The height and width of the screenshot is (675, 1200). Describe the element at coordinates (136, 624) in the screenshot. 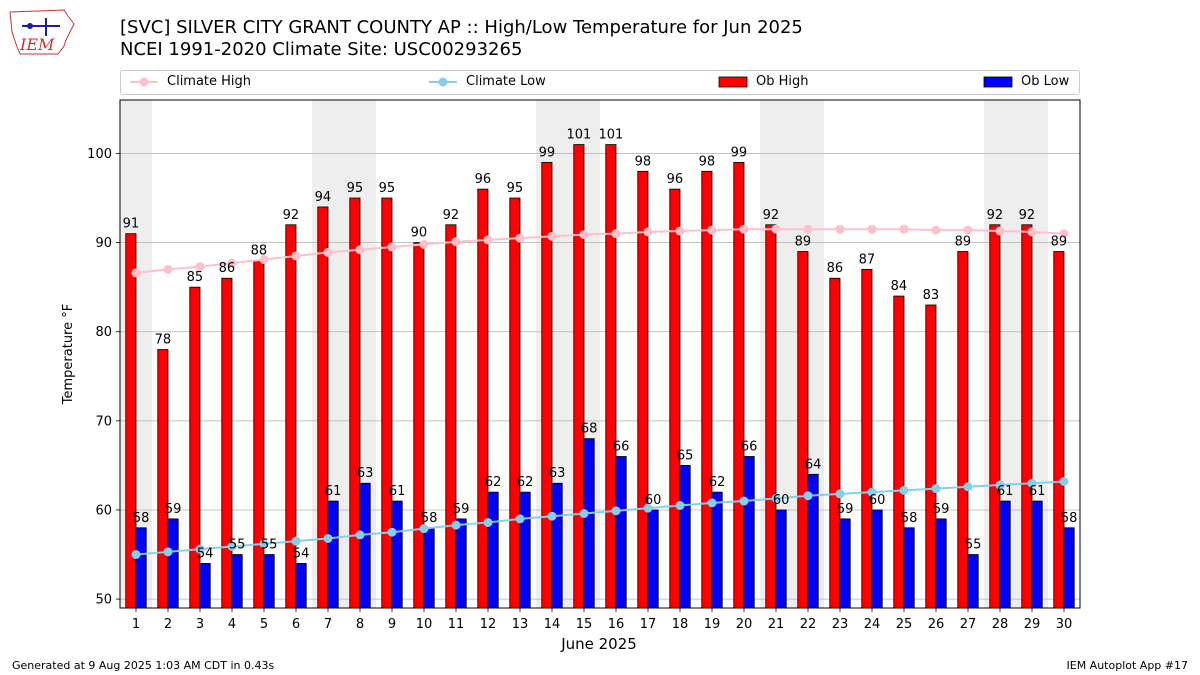

I see `x-tick-label: 1` at that location.